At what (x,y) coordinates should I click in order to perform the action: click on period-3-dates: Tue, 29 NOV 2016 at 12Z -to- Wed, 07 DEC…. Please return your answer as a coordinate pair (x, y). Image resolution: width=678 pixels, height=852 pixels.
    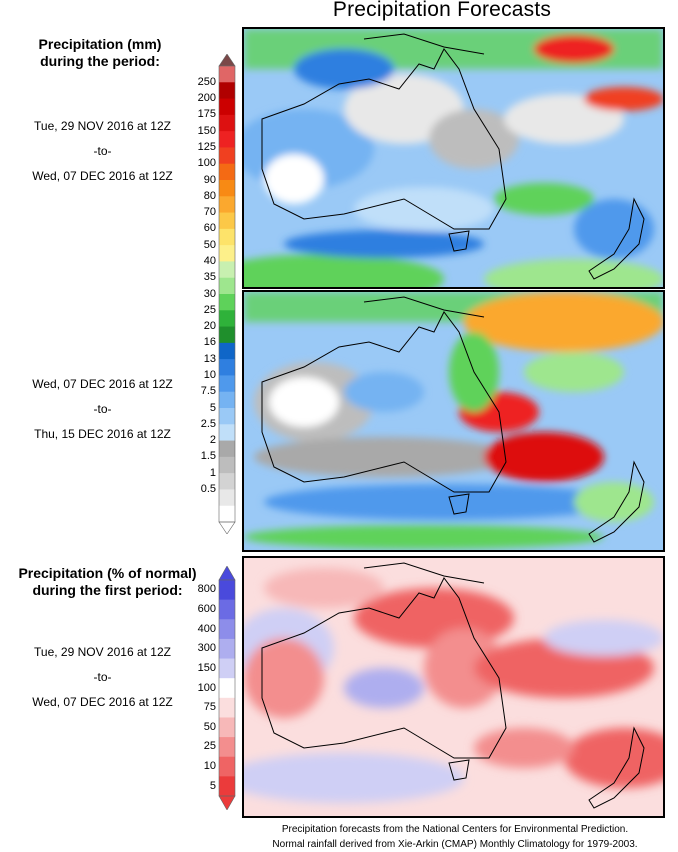
    Looking at the image, I should click on (102, 677).